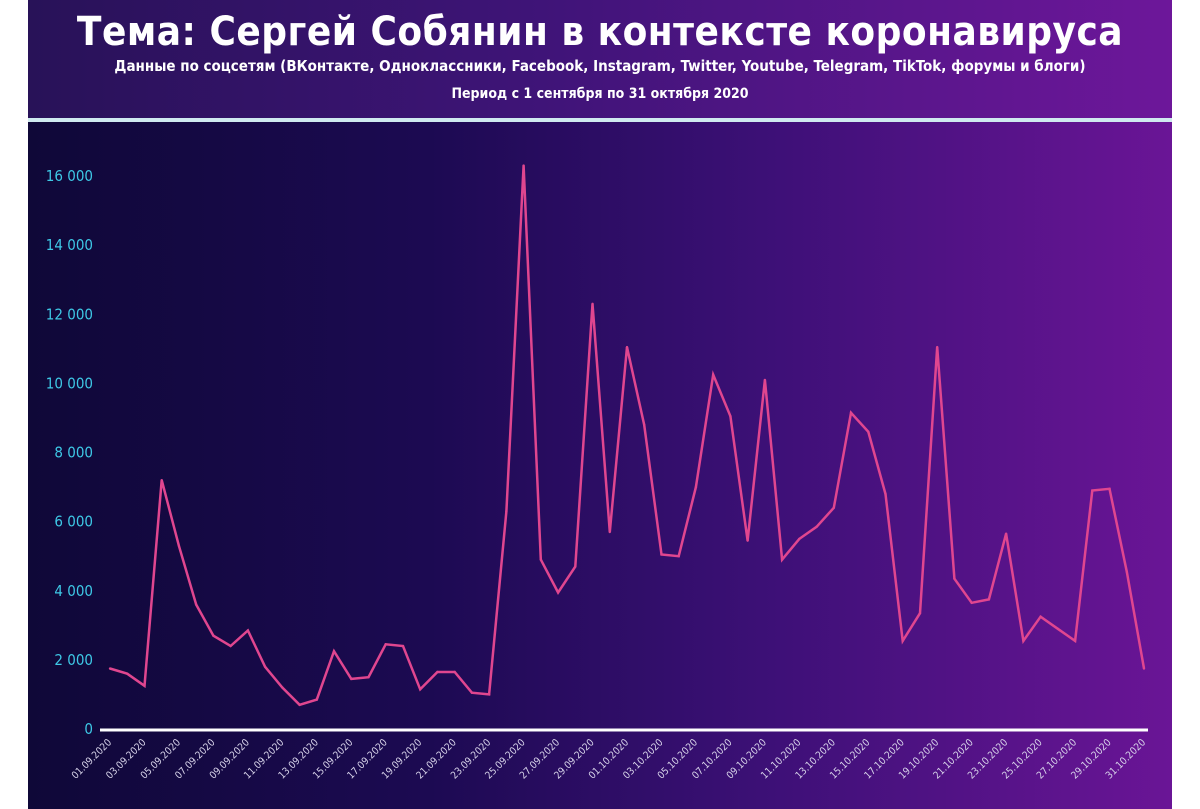 The height and width of the screenshot is (809, 1200). I want to click on y-tick-label: 2 000, so click(73, 660).